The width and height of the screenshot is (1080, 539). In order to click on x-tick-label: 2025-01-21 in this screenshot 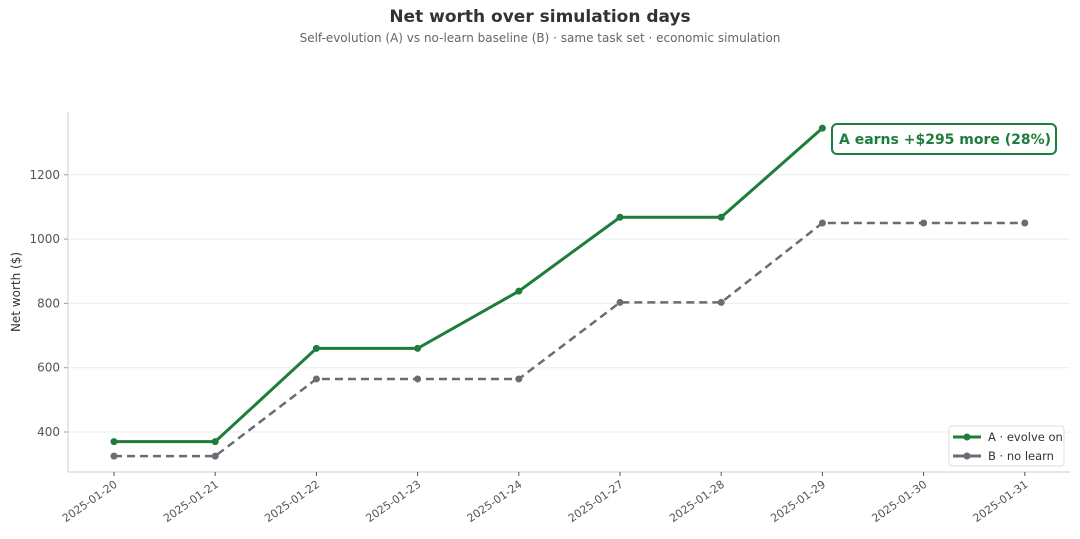, I will do `click(191, 501)`.